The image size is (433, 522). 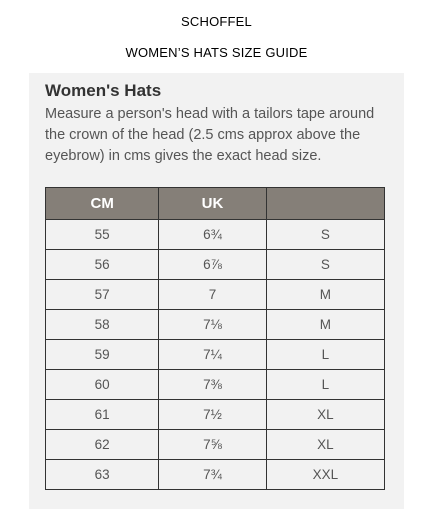 I want to click on table-row: 55 6¾ S, so click(x=215, y=234).